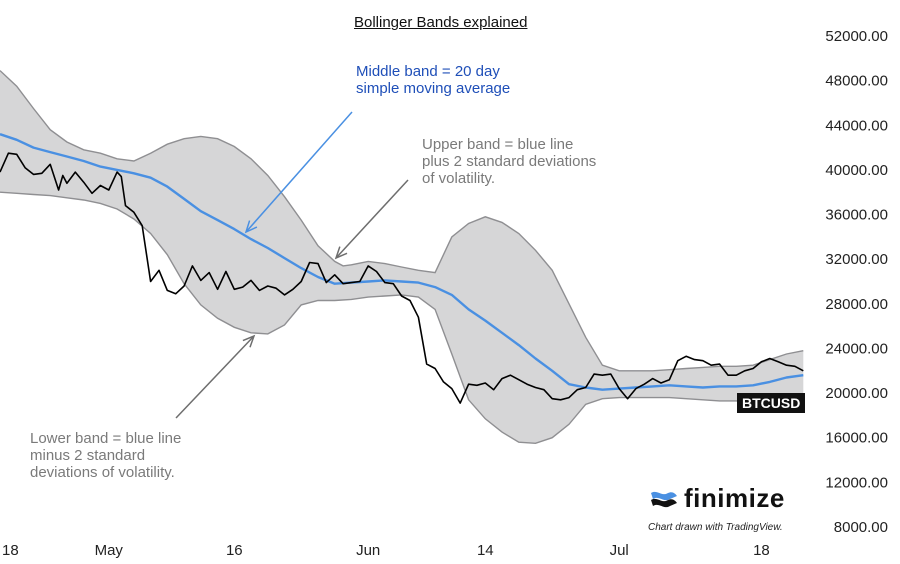 The image size is (900, 564). What do you see at coordinates (341, 253) in the screenshot?
I see `upper-band-arrow-head` at bounding box center [341, 253].